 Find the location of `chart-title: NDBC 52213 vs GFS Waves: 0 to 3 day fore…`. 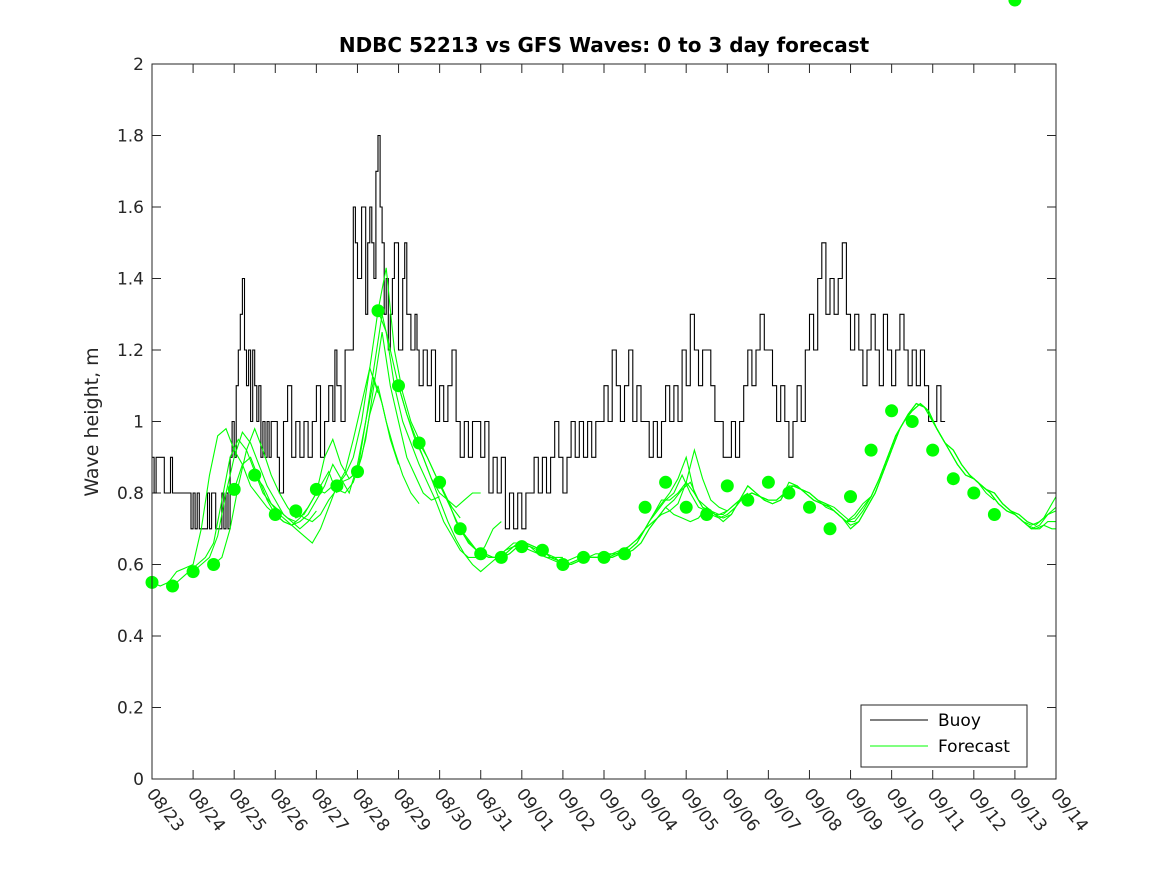

chart-title: NDBC 52213 vs GFS Waves: 0 to 3 day fore… is located at coordinates (604, 45).